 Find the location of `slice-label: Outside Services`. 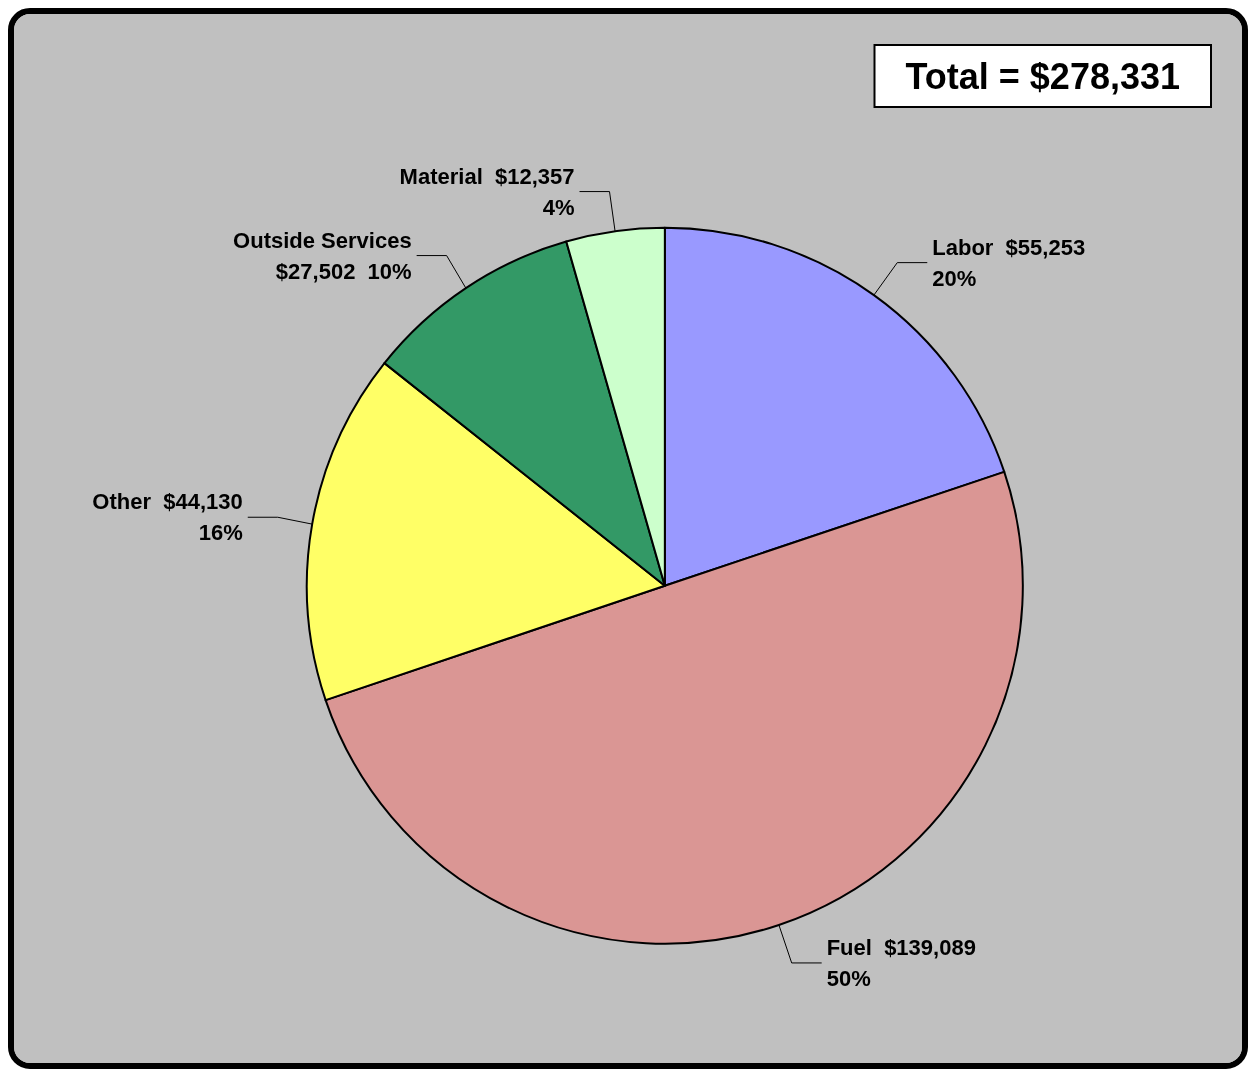

slice-label: Outside Services is located at coordinates (322, 240).